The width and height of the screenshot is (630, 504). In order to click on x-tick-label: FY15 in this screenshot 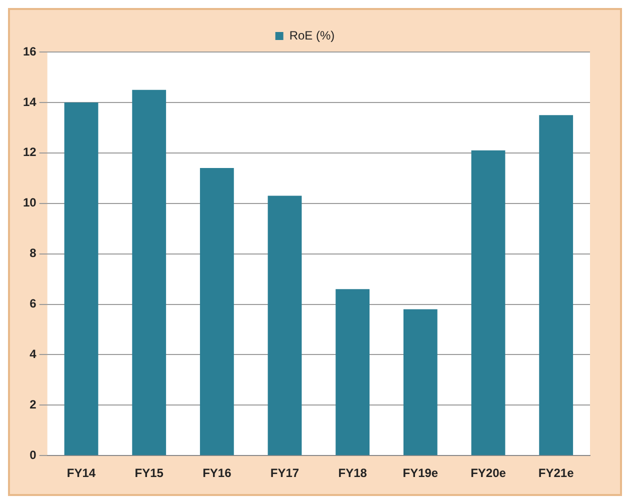, I will do `click(149, 473)`.